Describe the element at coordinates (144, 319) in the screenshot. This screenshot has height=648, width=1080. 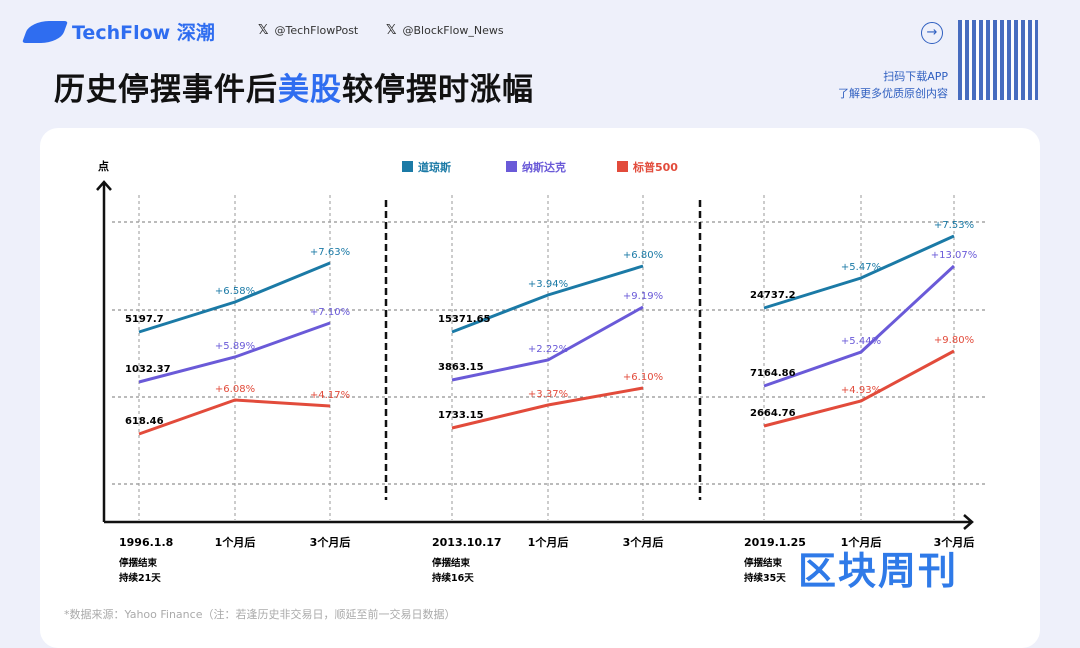
I see `base-value-label: 5197.7` at that location.